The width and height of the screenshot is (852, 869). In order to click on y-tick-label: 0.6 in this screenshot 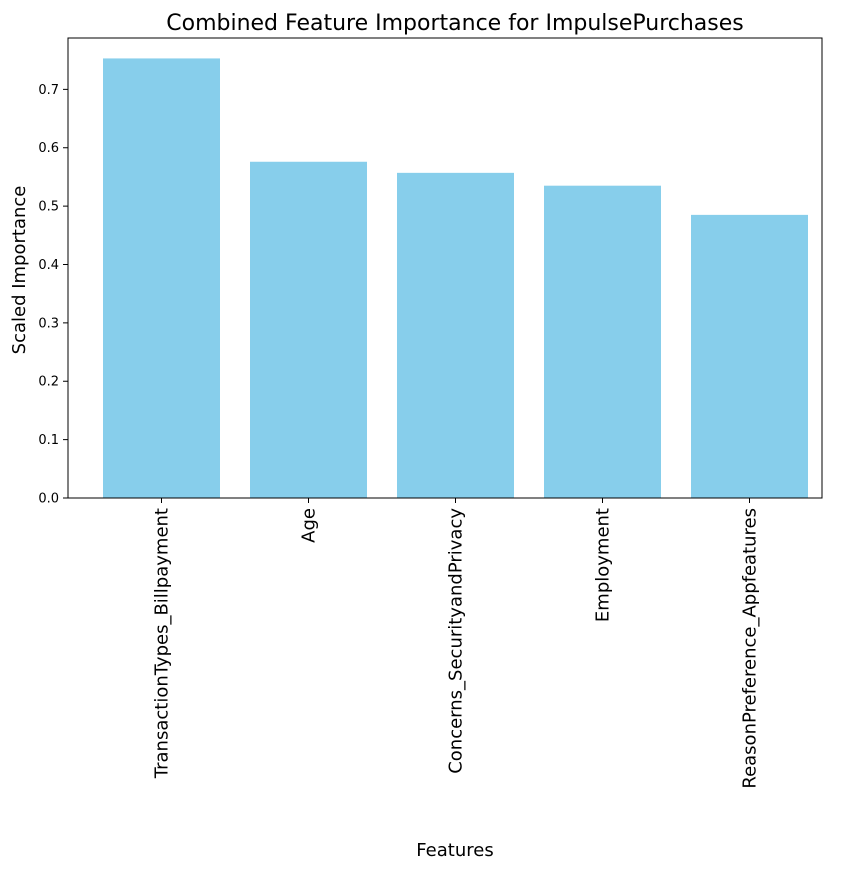, I will do `click(48, 148)`.